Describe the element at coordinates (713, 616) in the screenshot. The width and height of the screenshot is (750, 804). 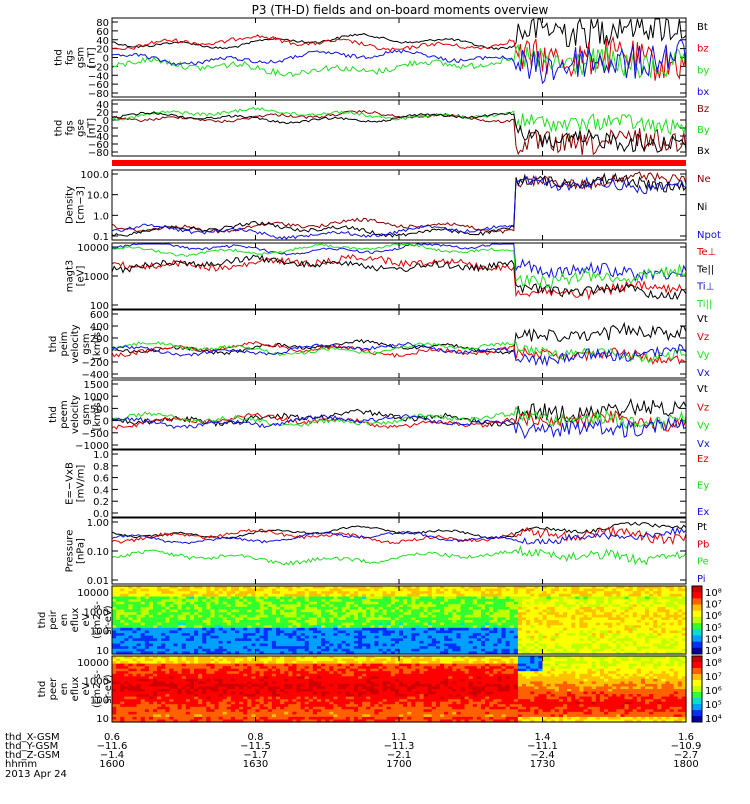
I see `colorbar-tick-label: 10⁶` at that location.